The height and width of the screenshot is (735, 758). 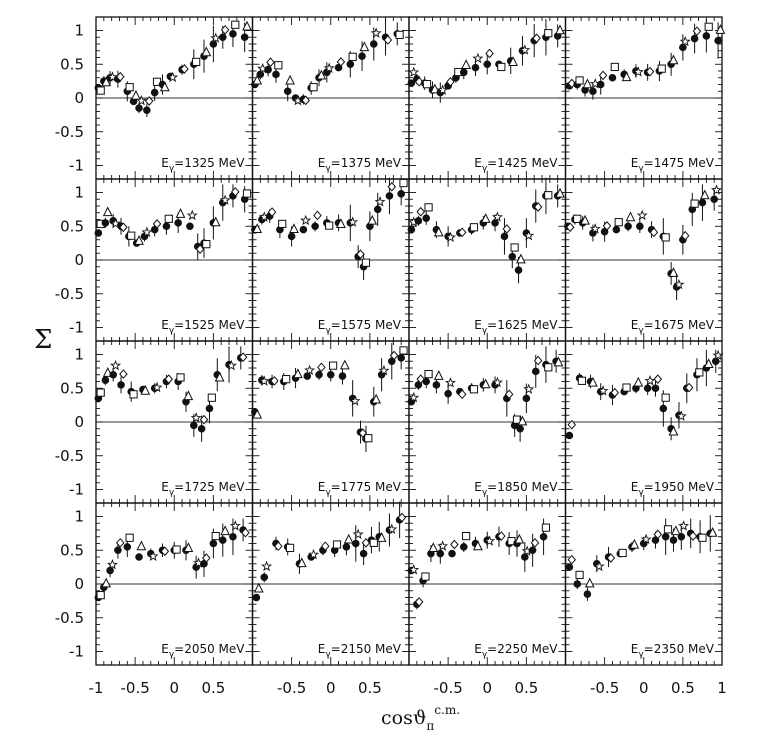 What do you see at coordinates (644, 422) in the screenshot?
I see `panel-12: Eγ=1950 MeV` at bounding box center [644, 422].